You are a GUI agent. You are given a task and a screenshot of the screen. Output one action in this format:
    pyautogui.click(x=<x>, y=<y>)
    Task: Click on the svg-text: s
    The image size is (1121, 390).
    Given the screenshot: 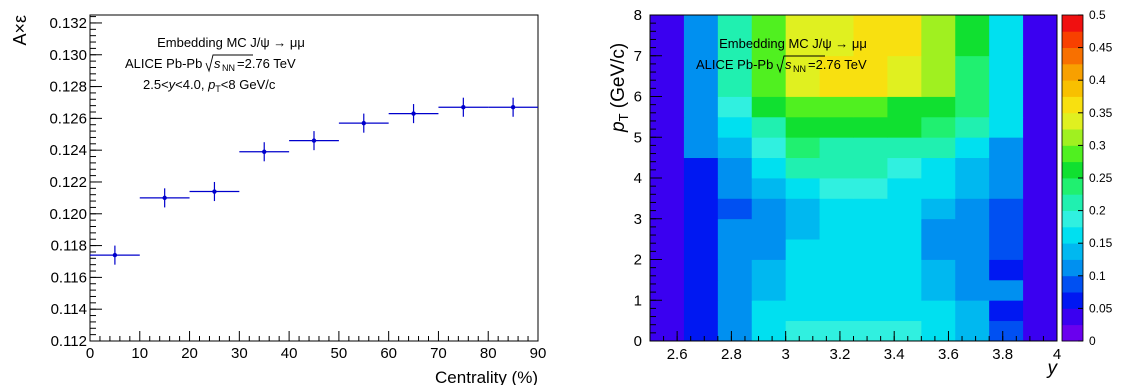 What is the action you would take?
    pyautogui.click(x=217, y=63)
    